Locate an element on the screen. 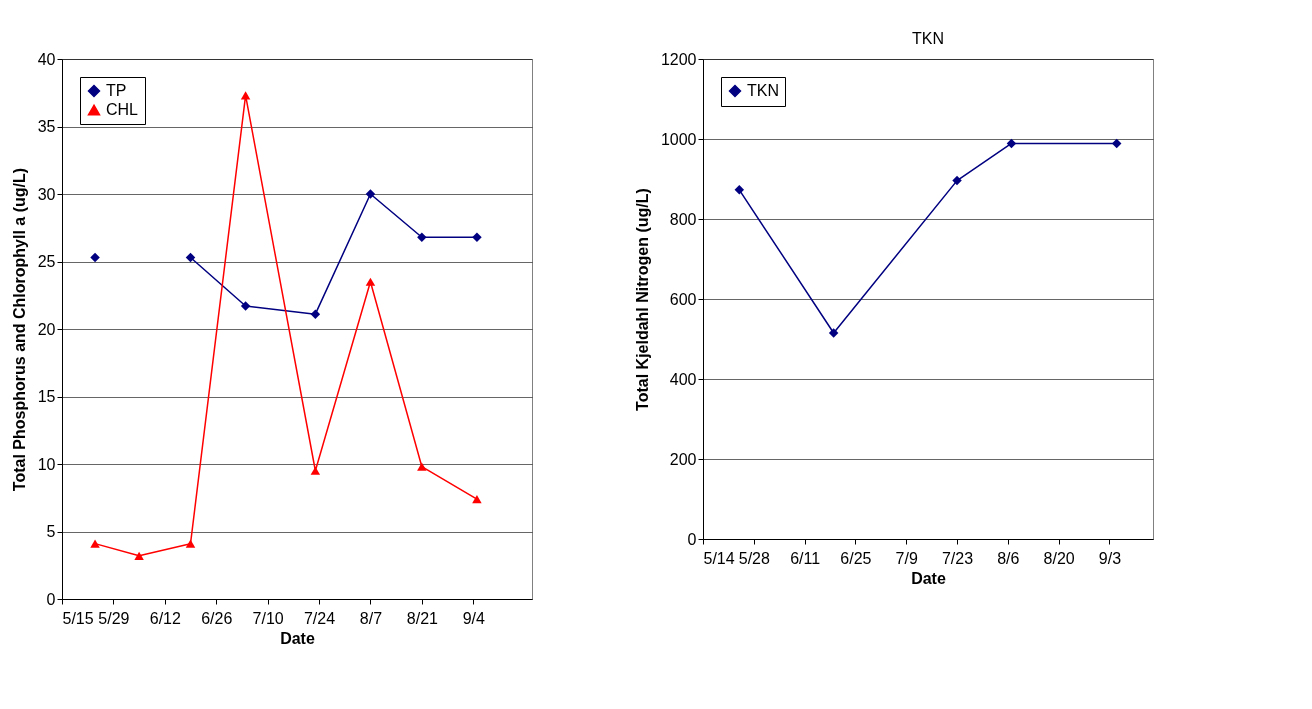 The width and height of the screenshot is (1312, 709). y-axis-title: Total Kjeldahl Nitrogen (ug/L) is located at coordinates (642, 299).